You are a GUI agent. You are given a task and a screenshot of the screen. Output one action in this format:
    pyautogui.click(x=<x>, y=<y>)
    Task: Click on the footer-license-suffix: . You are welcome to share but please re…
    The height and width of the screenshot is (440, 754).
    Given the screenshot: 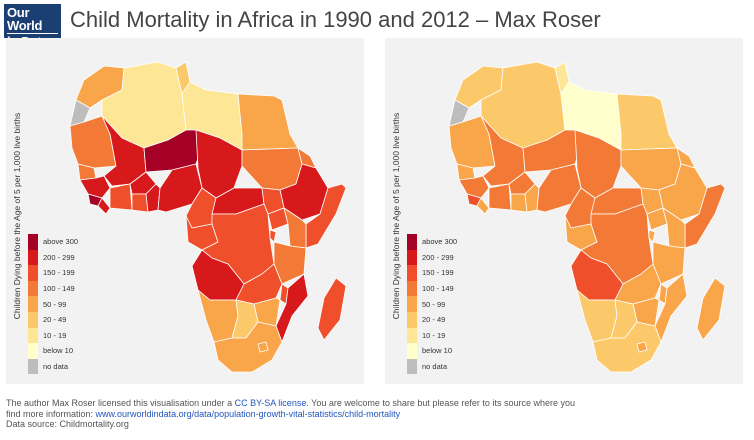 What is the action you would take?
    pyautogui.click(x=440, y=403)
    